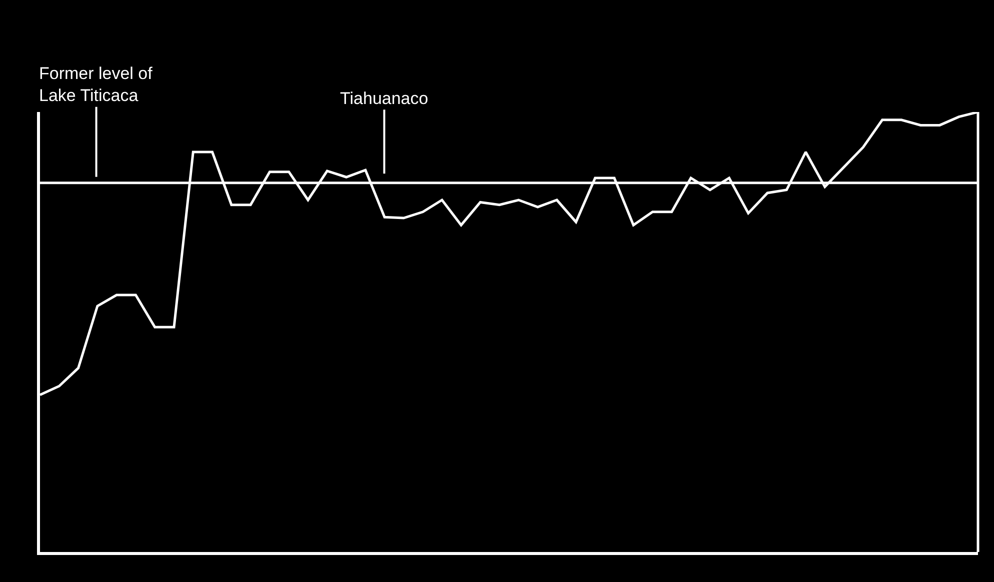  I want to click on text: Tiahuanaco, so click(384, 98).